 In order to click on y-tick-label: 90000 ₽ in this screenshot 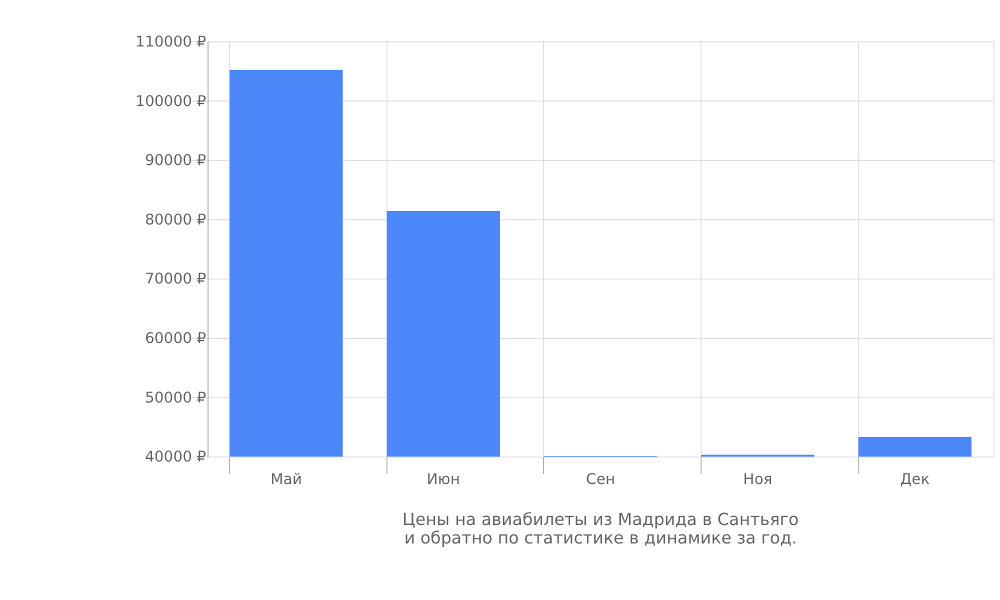, I will do `click(175, 161)`.